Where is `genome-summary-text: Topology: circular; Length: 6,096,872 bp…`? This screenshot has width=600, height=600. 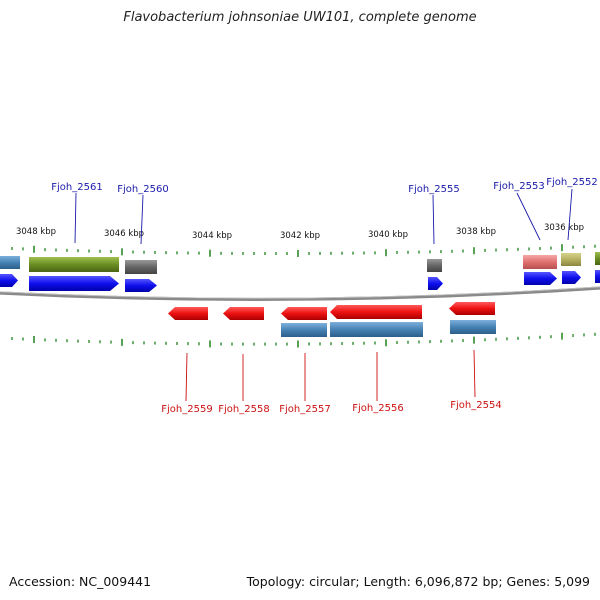
genome-summary-text: Topology: circular; Length: 6,096,872 bp… is located at coordinates (418, 581).